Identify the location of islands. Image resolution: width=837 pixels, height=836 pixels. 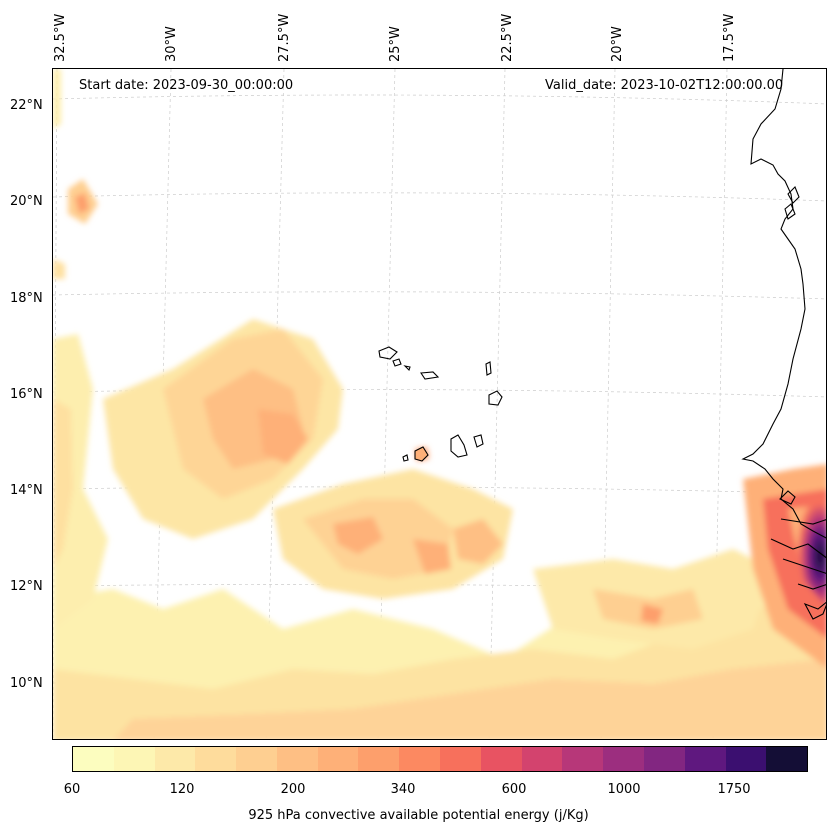
(440, 404).